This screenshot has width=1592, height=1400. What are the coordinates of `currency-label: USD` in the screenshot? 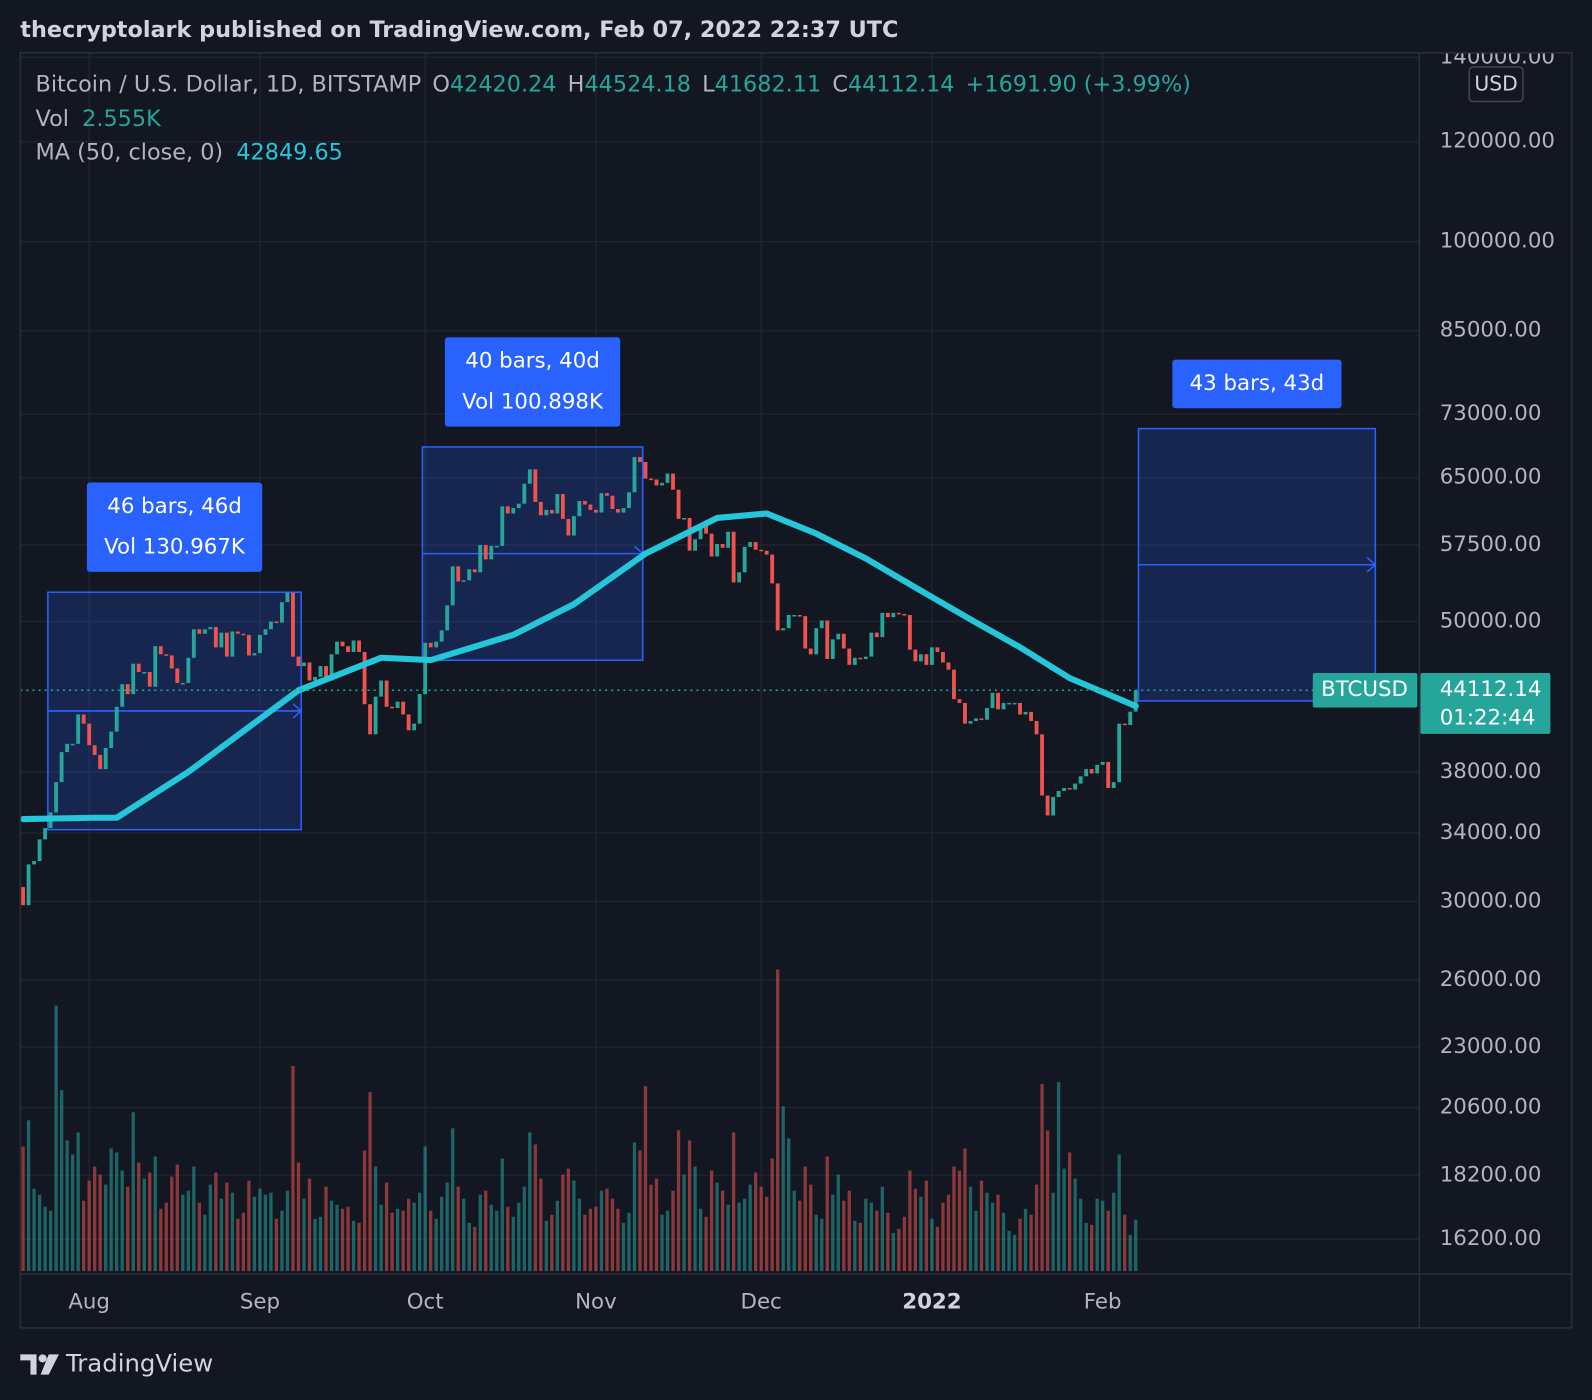 It's located at (1495, 83).